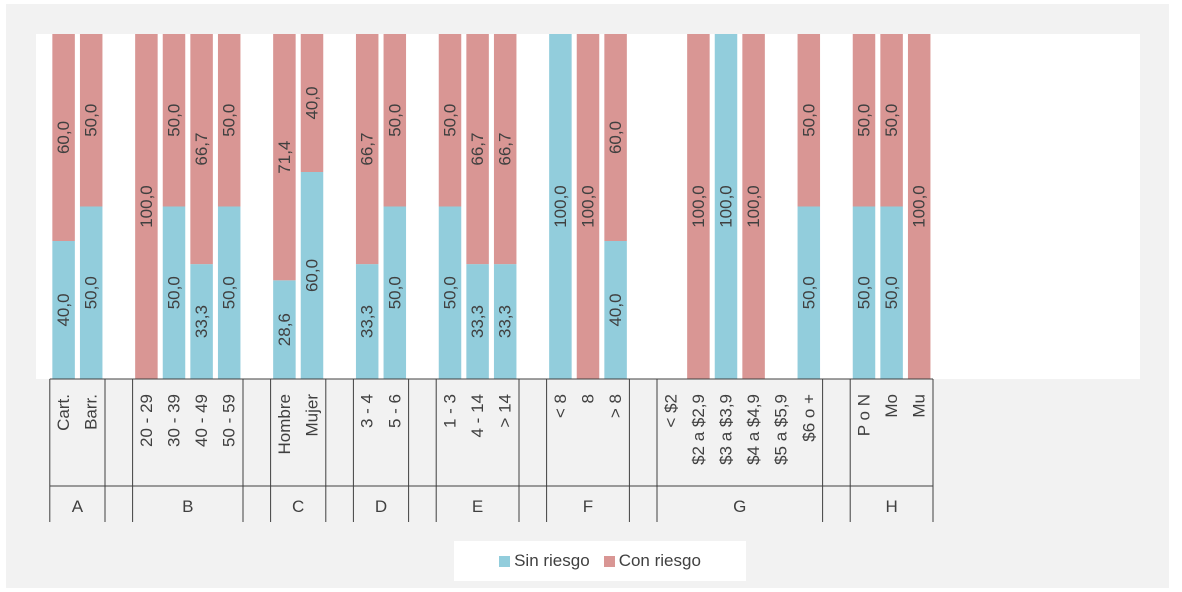 Image resolution: width=1182 pixels, height=592 pixels. Describe the element at coordinates (600, 561) in the screenshot. I see `legend: Sin riesgo Con riesgo` at that location.